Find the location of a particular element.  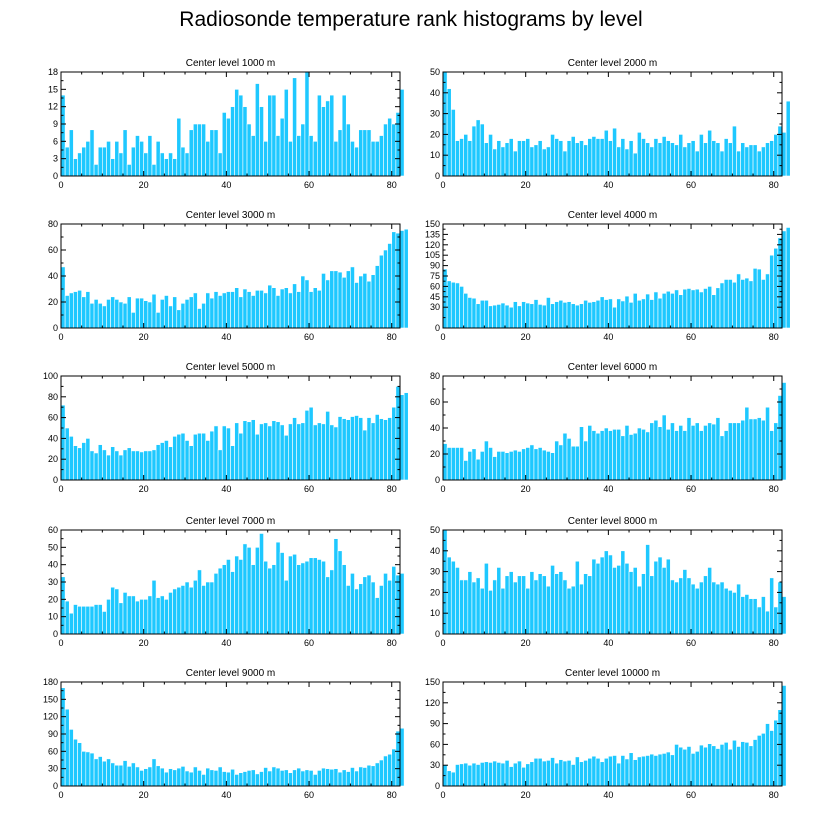

y-tick-label: 12 is located at coordinates (53, 107).